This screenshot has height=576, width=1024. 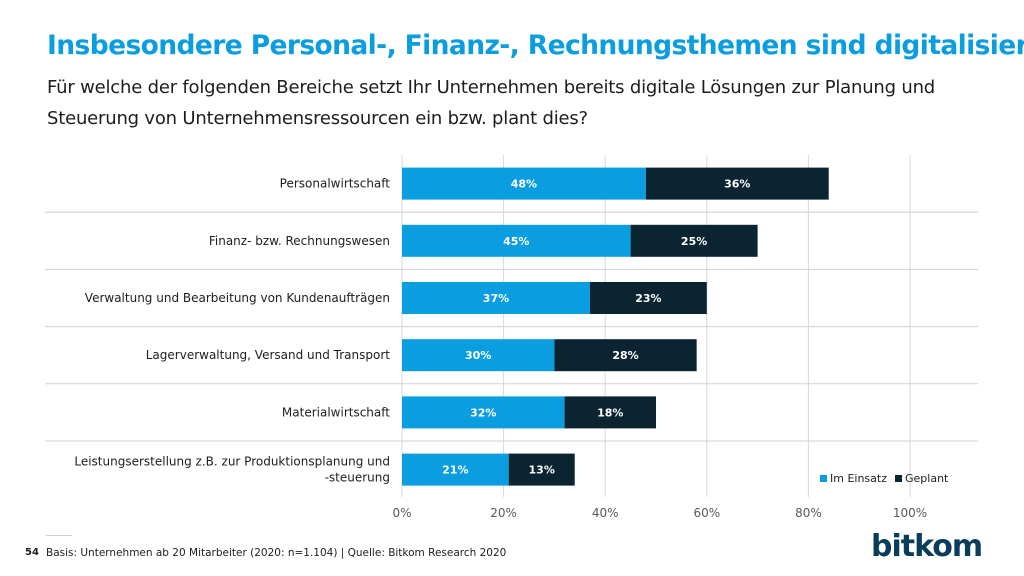 What do you see at coordinates (503, 513) in the screenshot?
I see `x-tick-label: 20%` at bounding box center [503, 513].